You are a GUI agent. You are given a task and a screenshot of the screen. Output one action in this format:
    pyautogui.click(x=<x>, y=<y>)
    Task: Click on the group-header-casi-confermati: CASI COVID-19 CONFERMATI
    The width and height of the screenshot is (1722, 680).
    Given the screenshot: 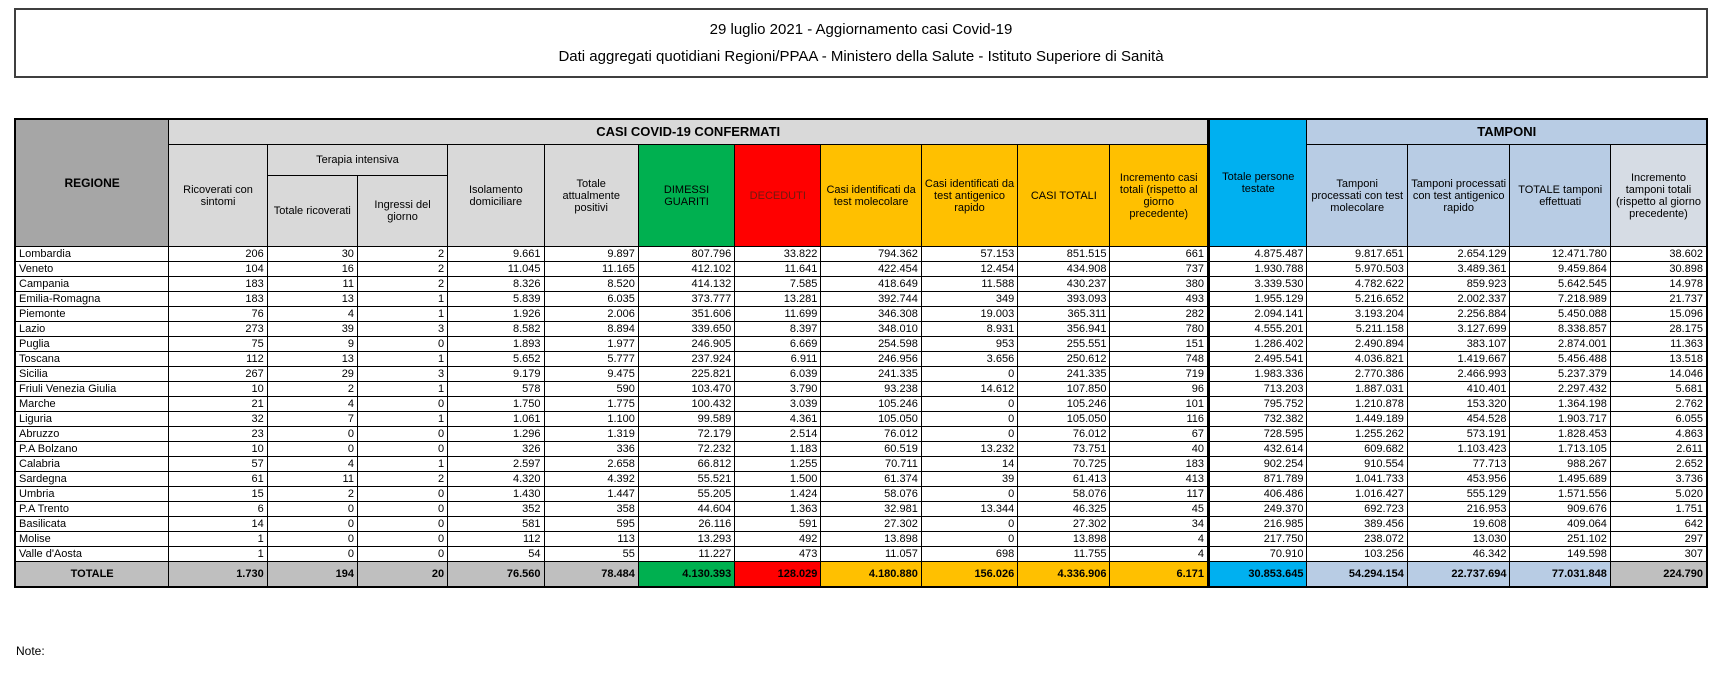 What is the action you would take?
    pyautogui.click(x=689, y=131)
    